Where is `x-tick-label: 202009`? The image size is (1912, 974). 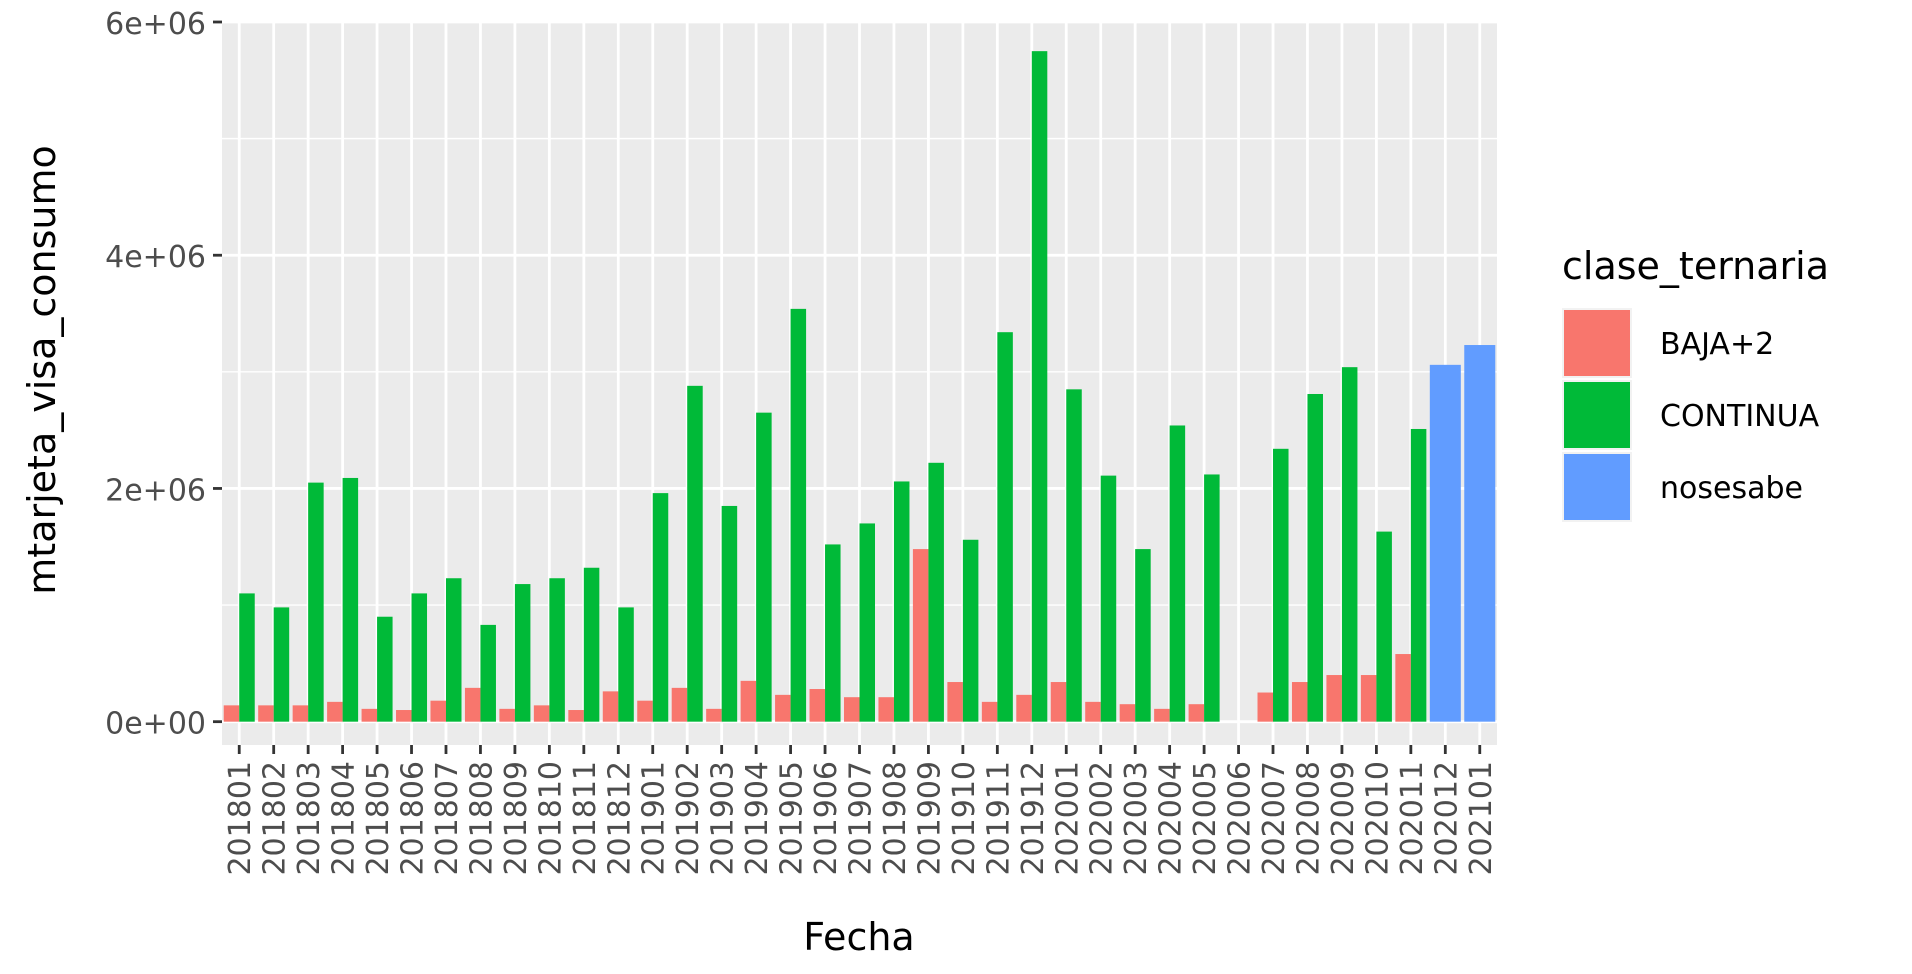
x-tick-label: 202009 is located at coordinates (1343, 818).